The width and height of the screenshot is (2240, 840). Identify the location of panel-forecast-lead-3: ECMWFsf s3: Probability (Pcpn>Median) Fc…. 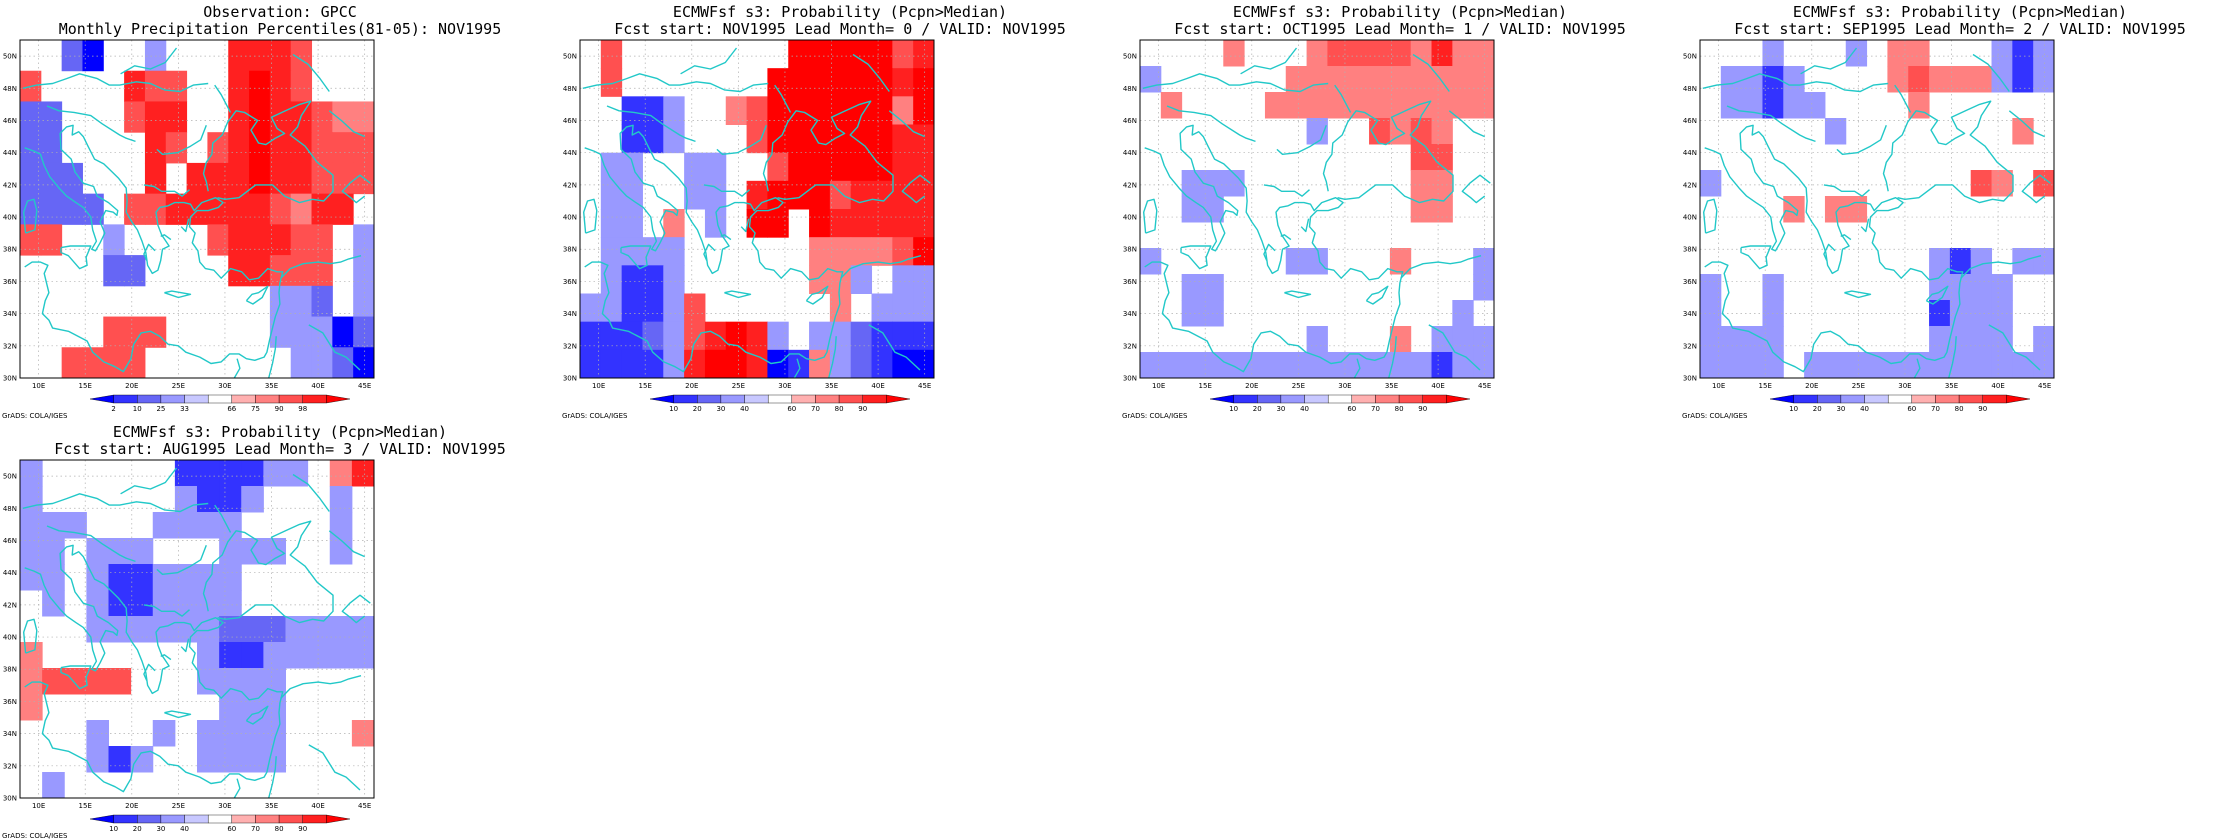
(280, 630).